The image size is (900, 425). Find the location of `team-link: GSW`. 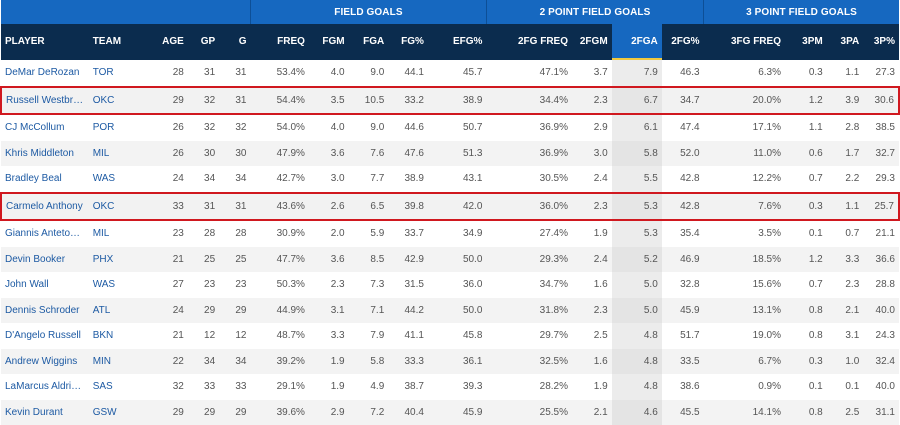

team-link: GSW is located at coordinates (120, 412).